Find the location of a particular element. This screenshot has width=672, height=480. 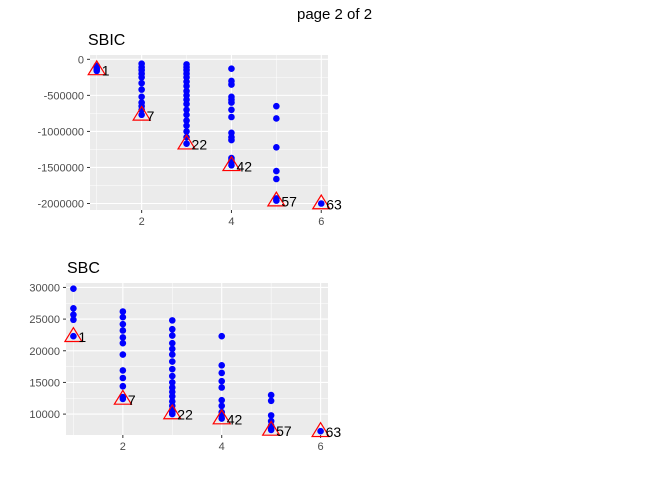

y-tick-label: 30000 is located at coordinates (44, 288).